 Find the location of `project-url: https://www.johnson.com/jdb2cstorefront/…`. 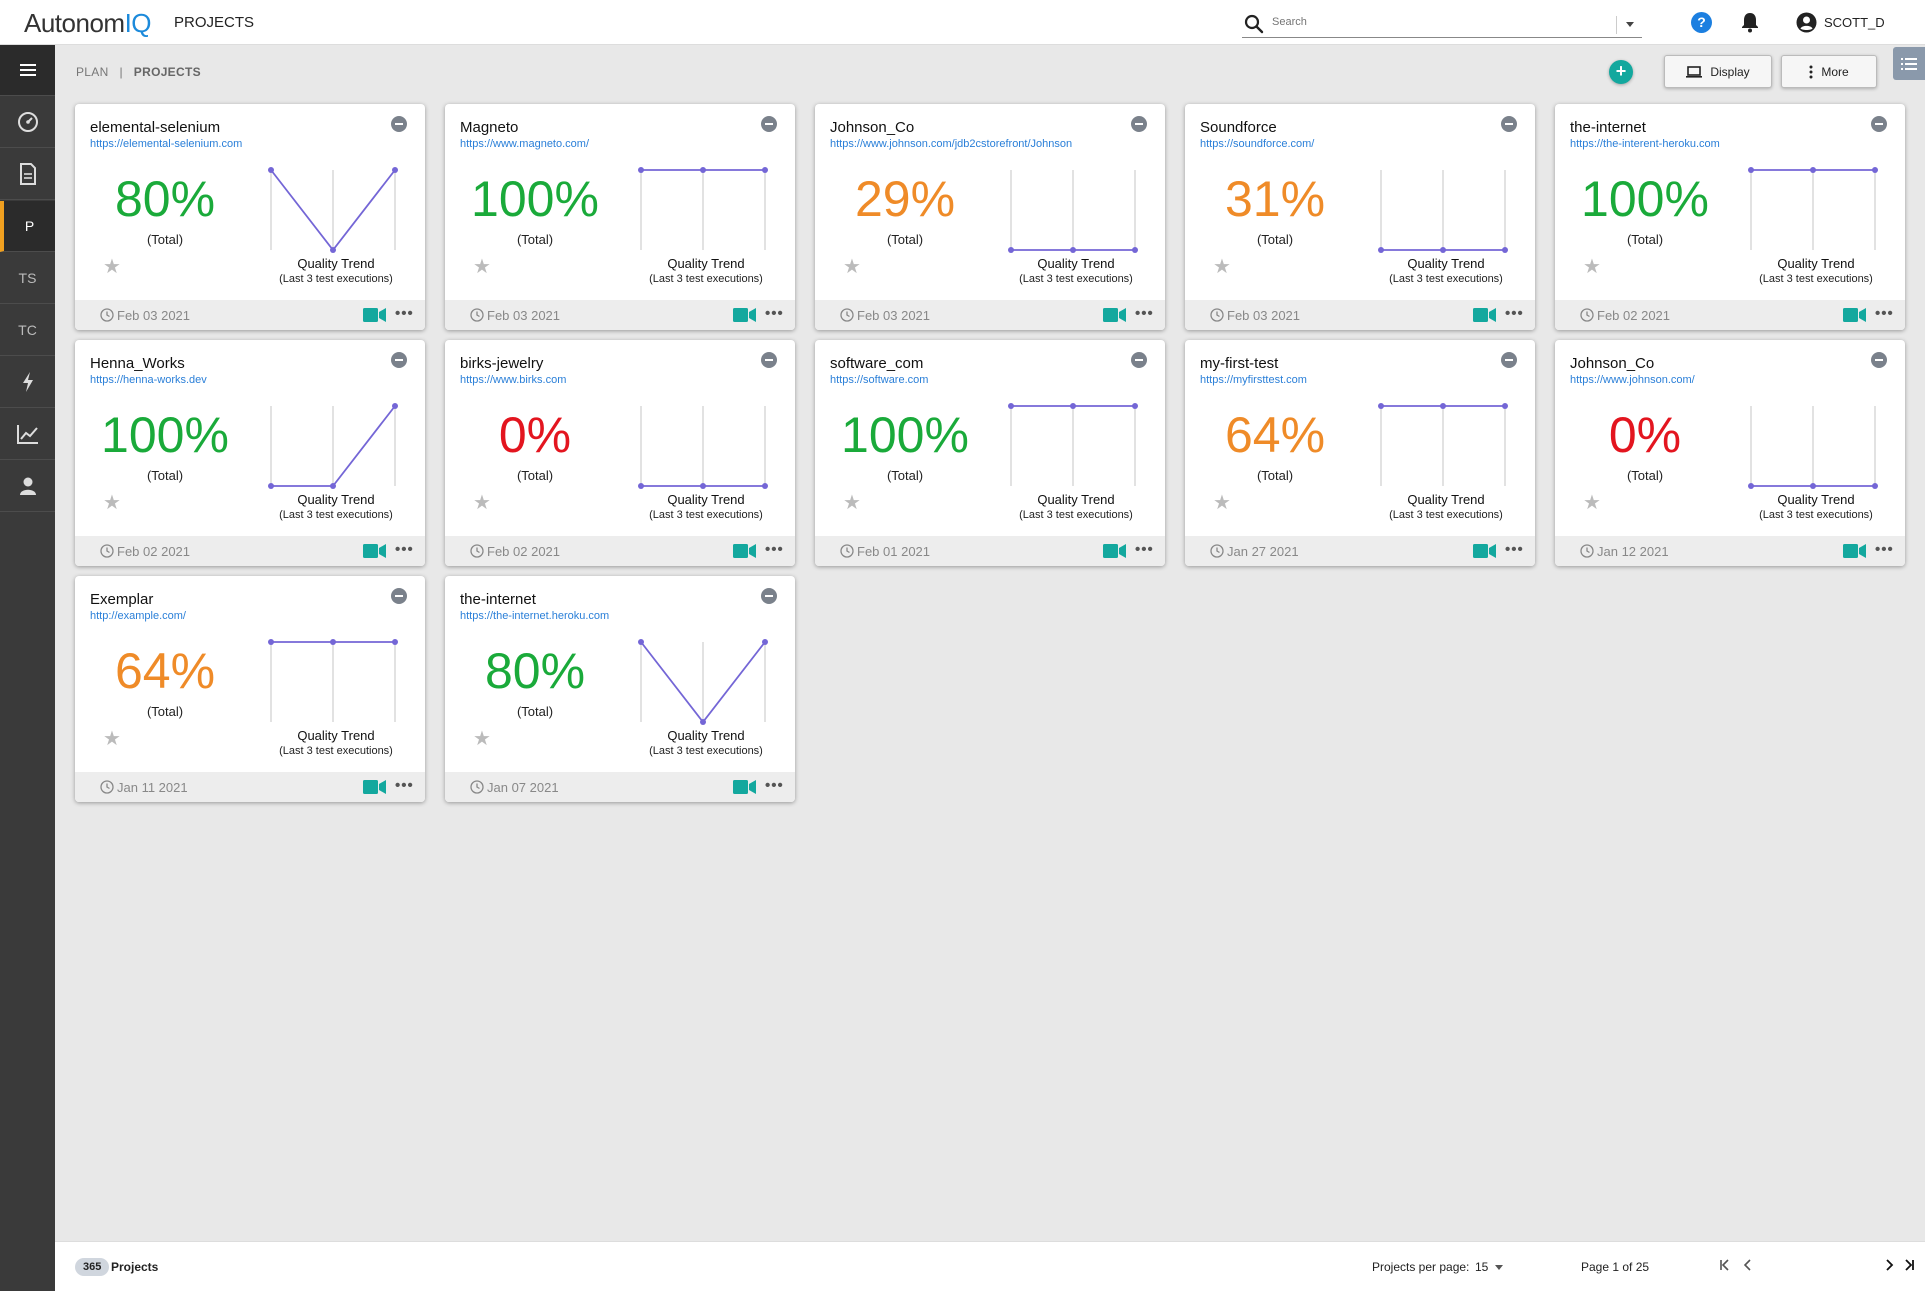

project-url: https://www.johnson.com/jdb2cstorefront/… is located at coordinates (951, 144).